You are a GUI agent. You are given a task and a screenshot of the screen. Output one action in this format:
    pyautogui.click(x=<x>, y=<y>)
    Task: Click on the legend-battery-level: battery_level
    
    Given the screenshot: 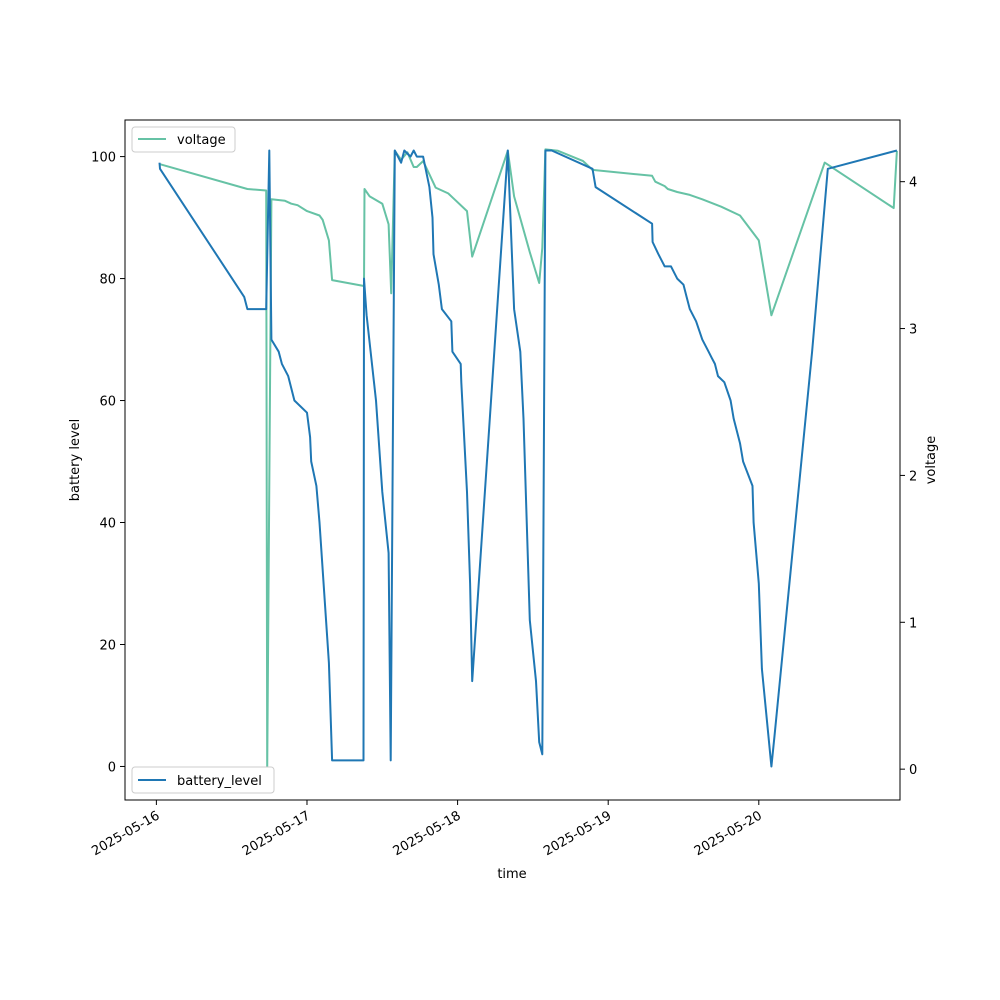 What is the action you would take?
    pyautogui.click(x=203, y=780)
    